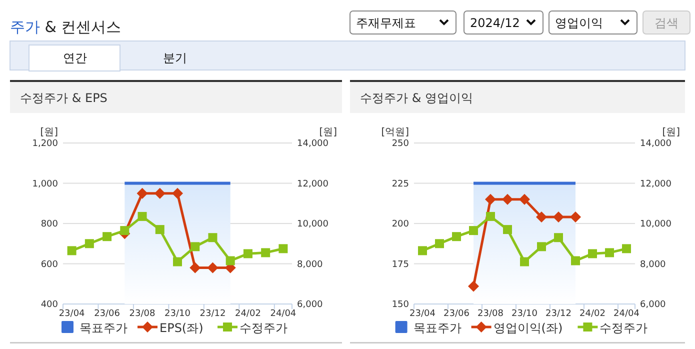 This screenshot has height=349, width=695. What do you see at coordinates (495, 23) in the screenshot?
I see `text: 2024/12` at bounding box center [495, 23].